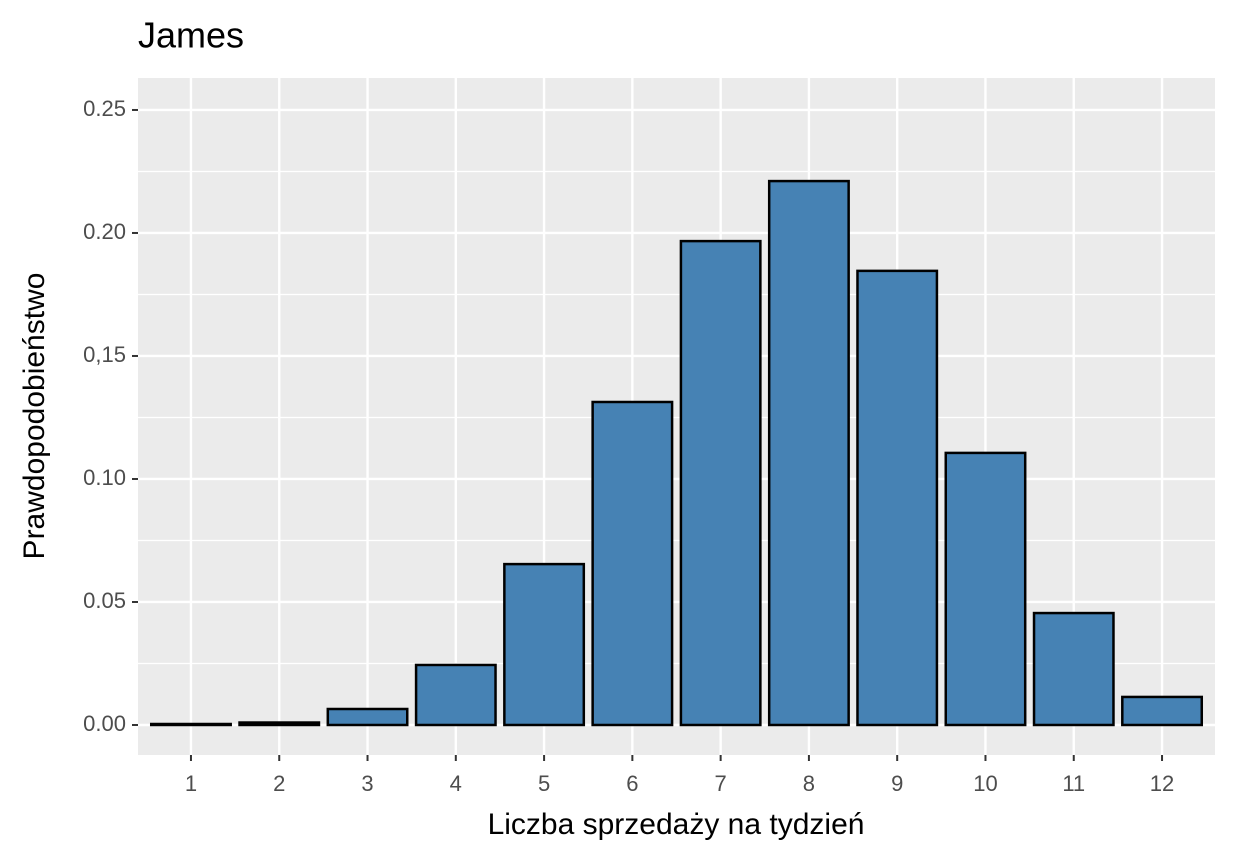 The height and width of the screenshot is (864, 1234). What do you see at coordinates (104, 354) in the screenshot?
I see `y-tick-label: 0,15` at bounding box center [104, 354].